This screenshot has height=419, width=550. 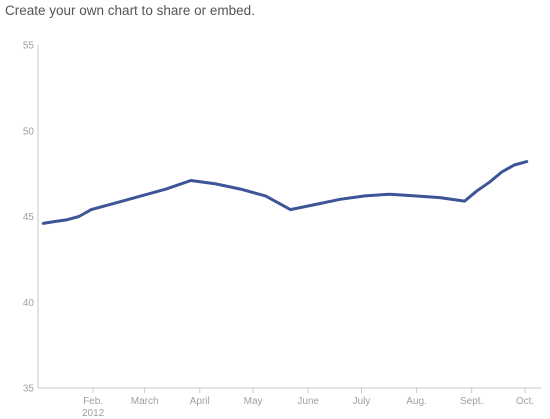 What do you see at coordinates (29, 46) in the screenshot?
I see `y-tick-label: 55` at bounding box center [29, 46].